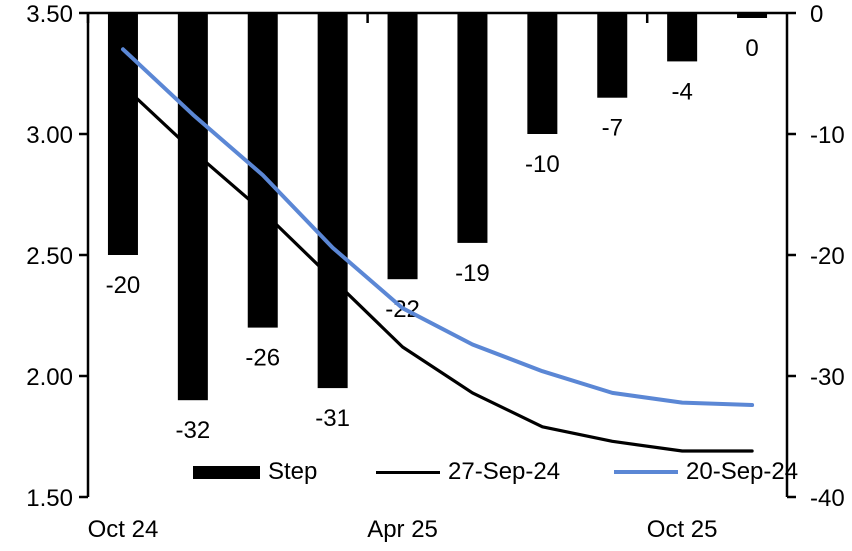  I want to click on bar-value-label: -31, so click(332, 418).